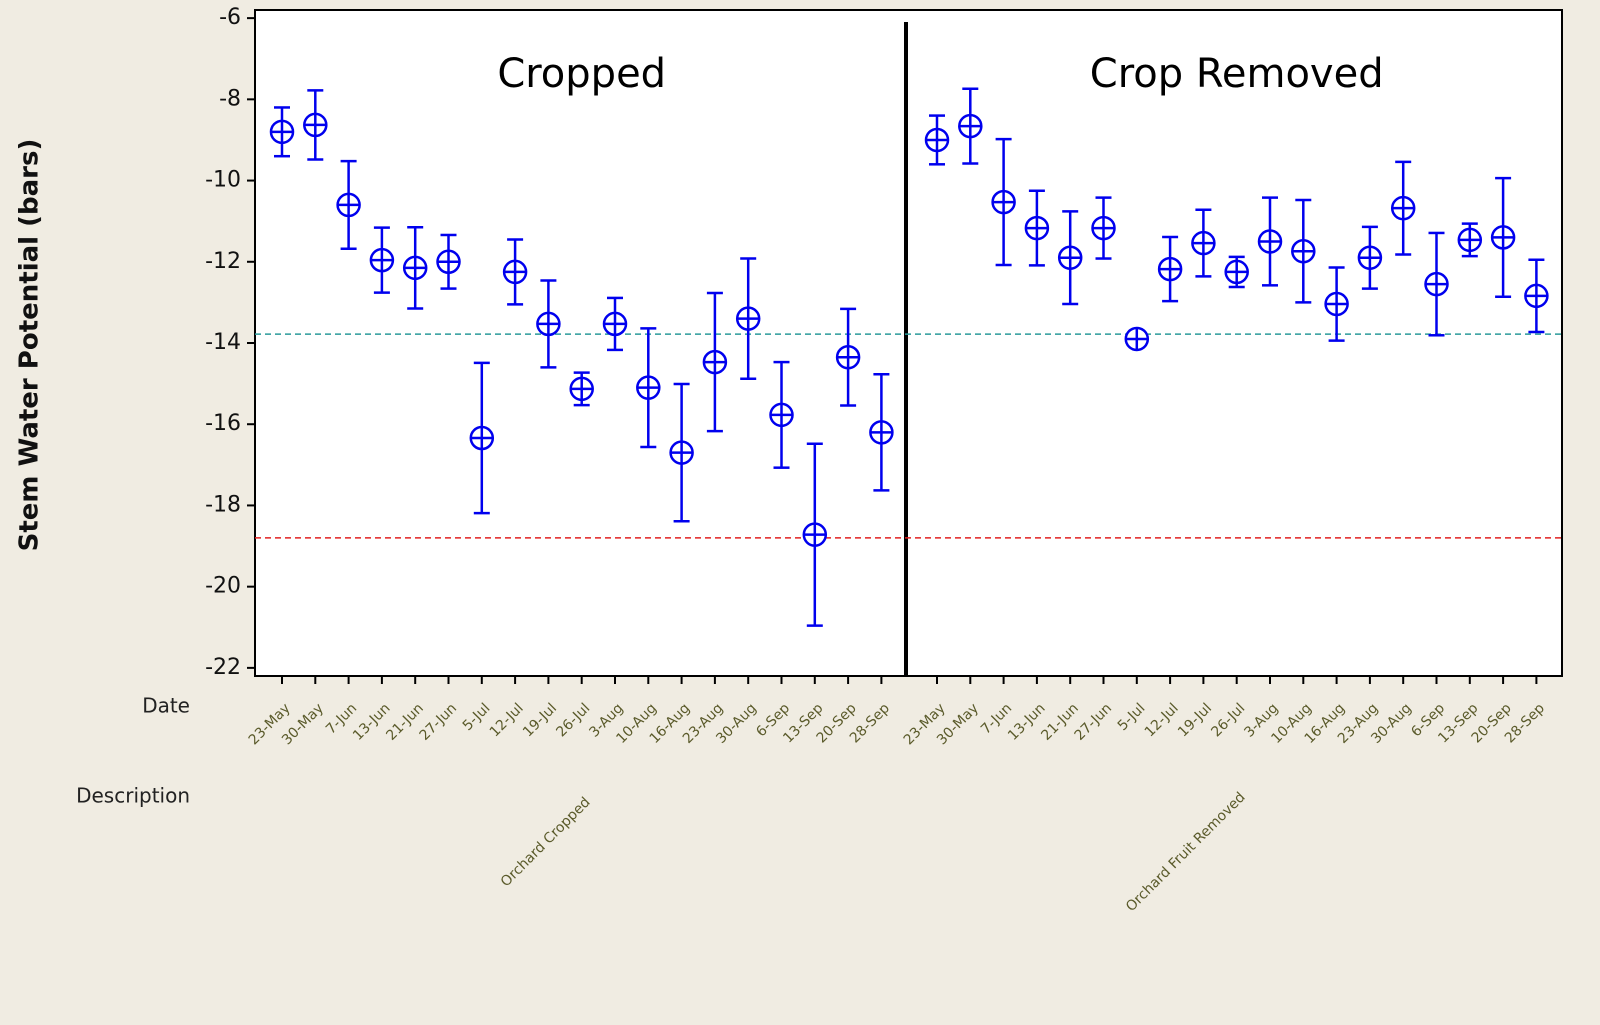 Image resolution: width=1600 pixels, height=1025 pixels. Describe the element at coordinates (1237, 74) in the screenshot. I see `panel-title: Crop Removed` at that location.